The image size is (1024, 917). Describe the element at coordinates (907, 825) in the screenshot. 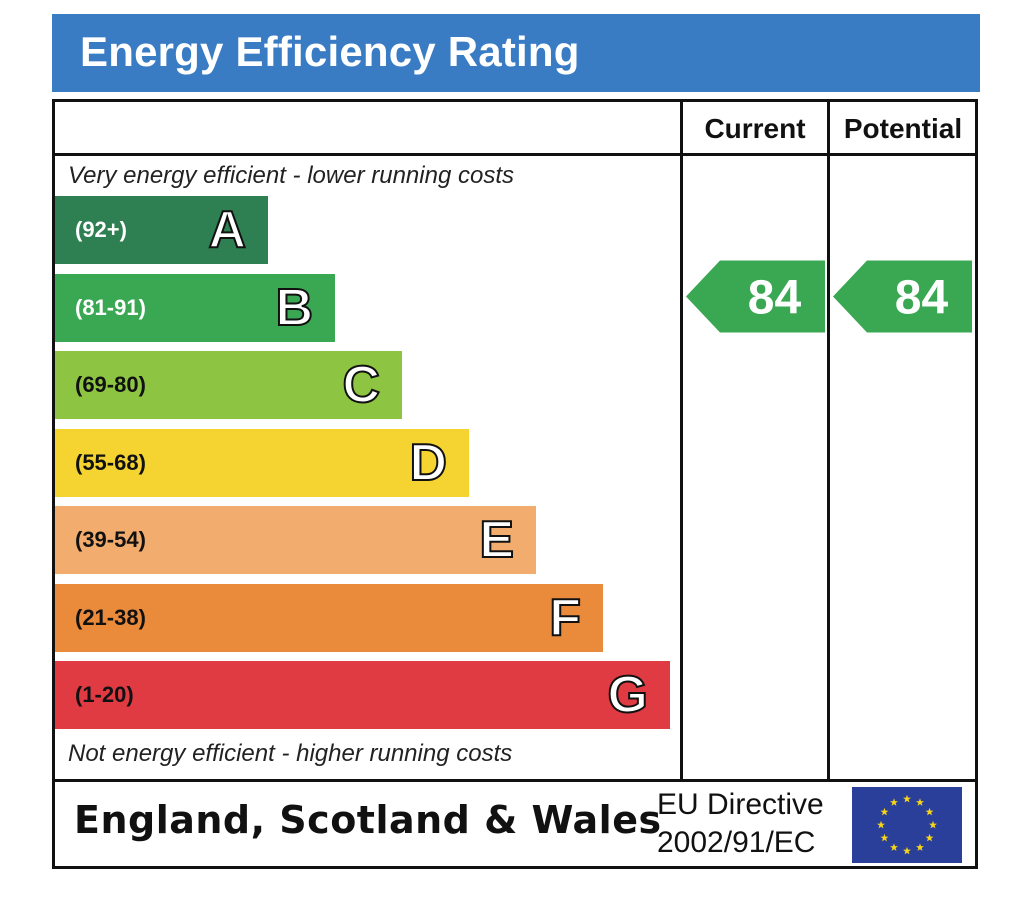

I see `eu-flag-icon` at that location.